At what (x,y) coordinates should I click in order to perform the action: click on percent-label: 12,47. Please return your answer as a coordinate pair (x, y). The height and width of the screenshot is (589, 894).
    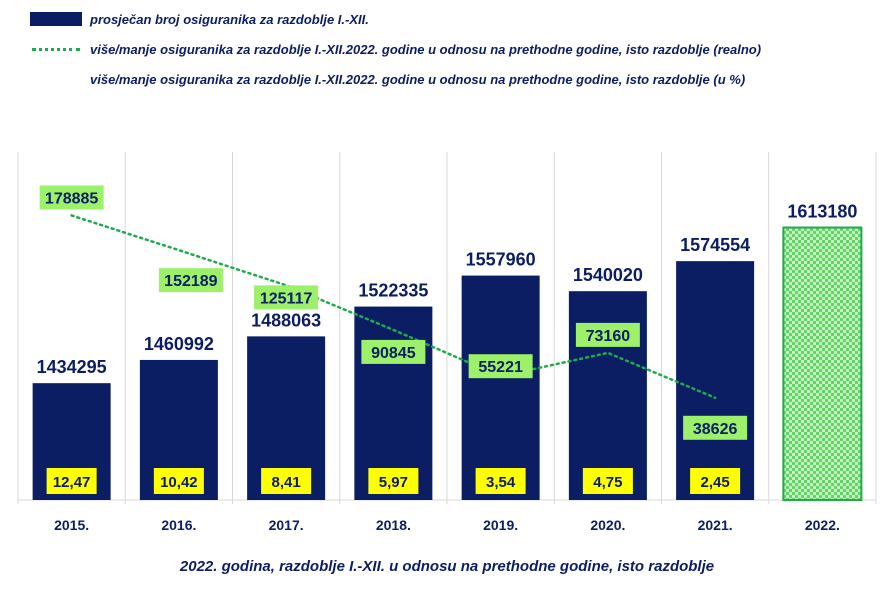
    Looking at the image, I should click on (72, 482).